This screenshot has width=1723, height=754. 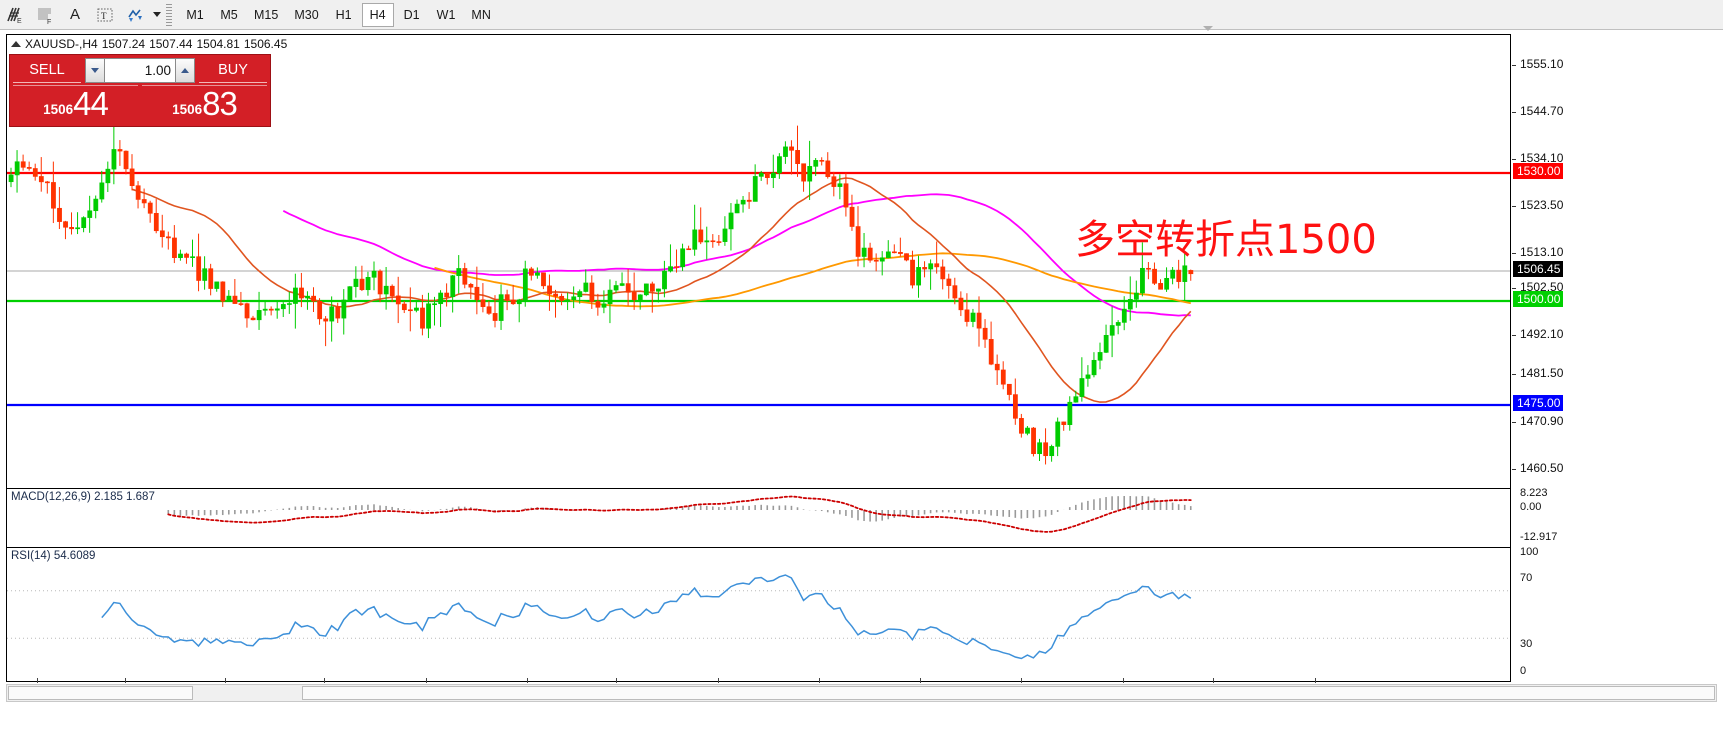 I want to click on price-level-tag: 1500.00, so click(x=1538, y=299).